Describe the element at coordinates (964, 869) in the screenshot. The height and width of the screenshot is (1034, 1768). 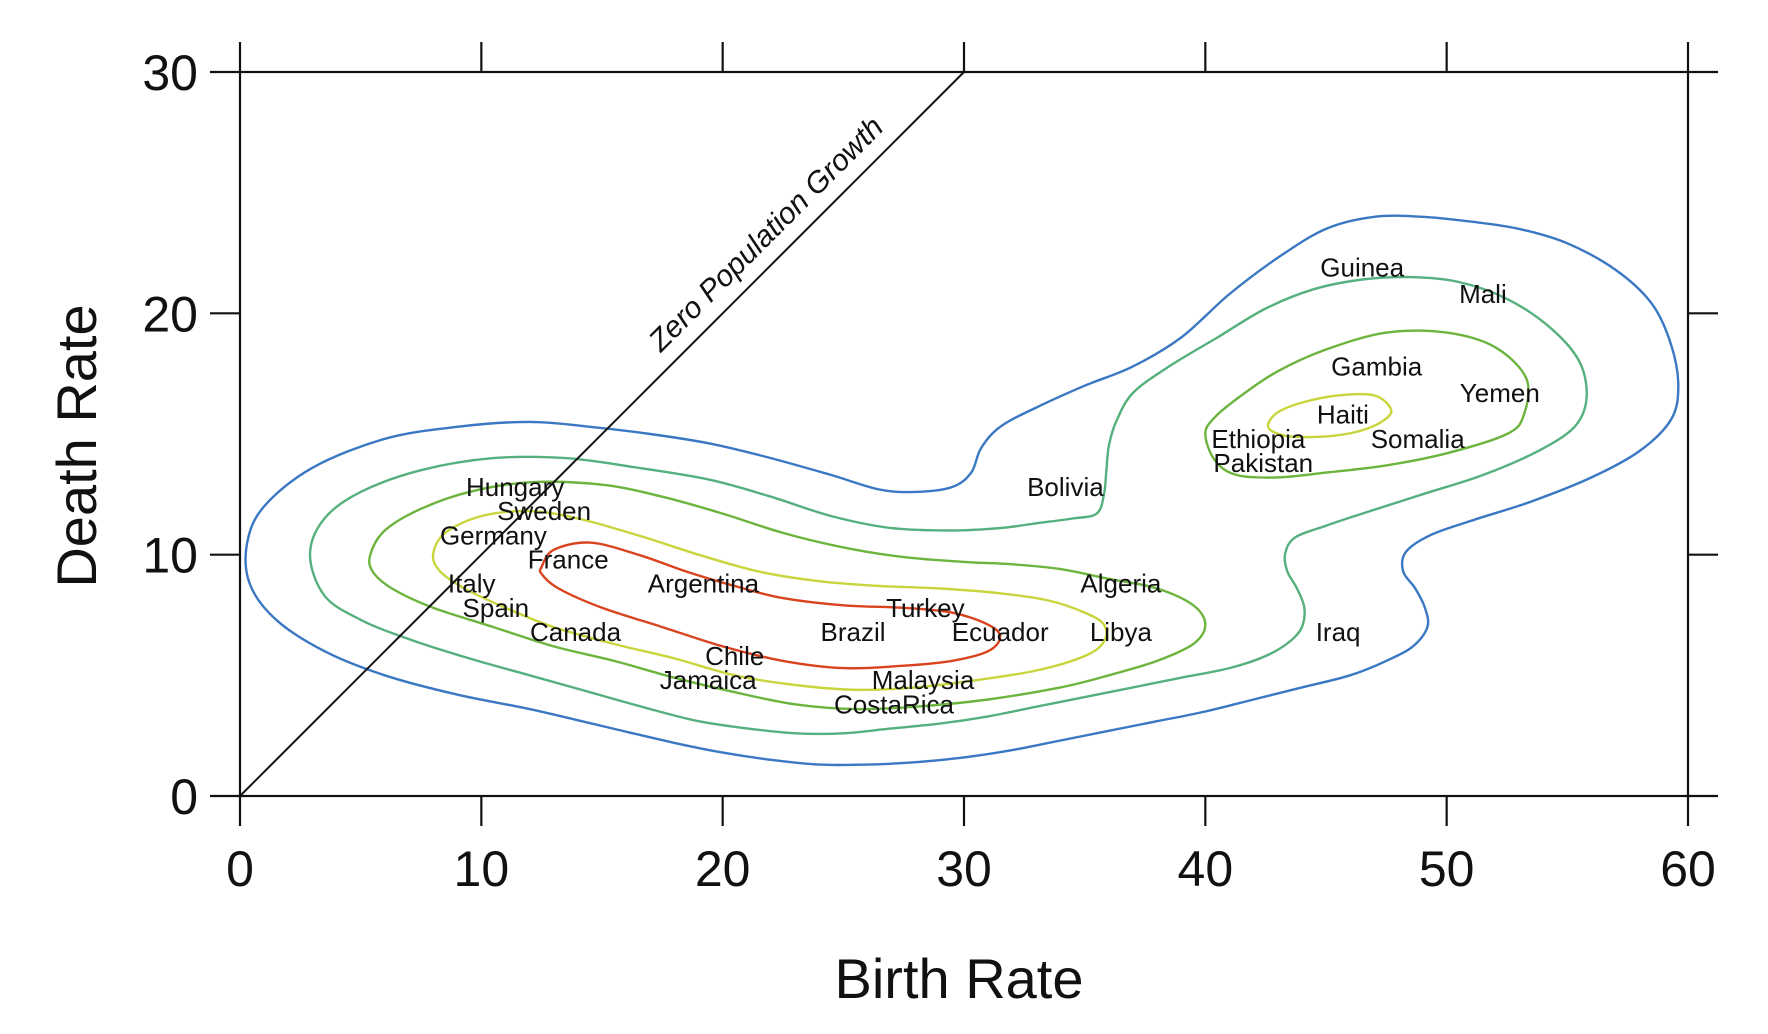
I see `x-tick-label-30: 30` at that location.